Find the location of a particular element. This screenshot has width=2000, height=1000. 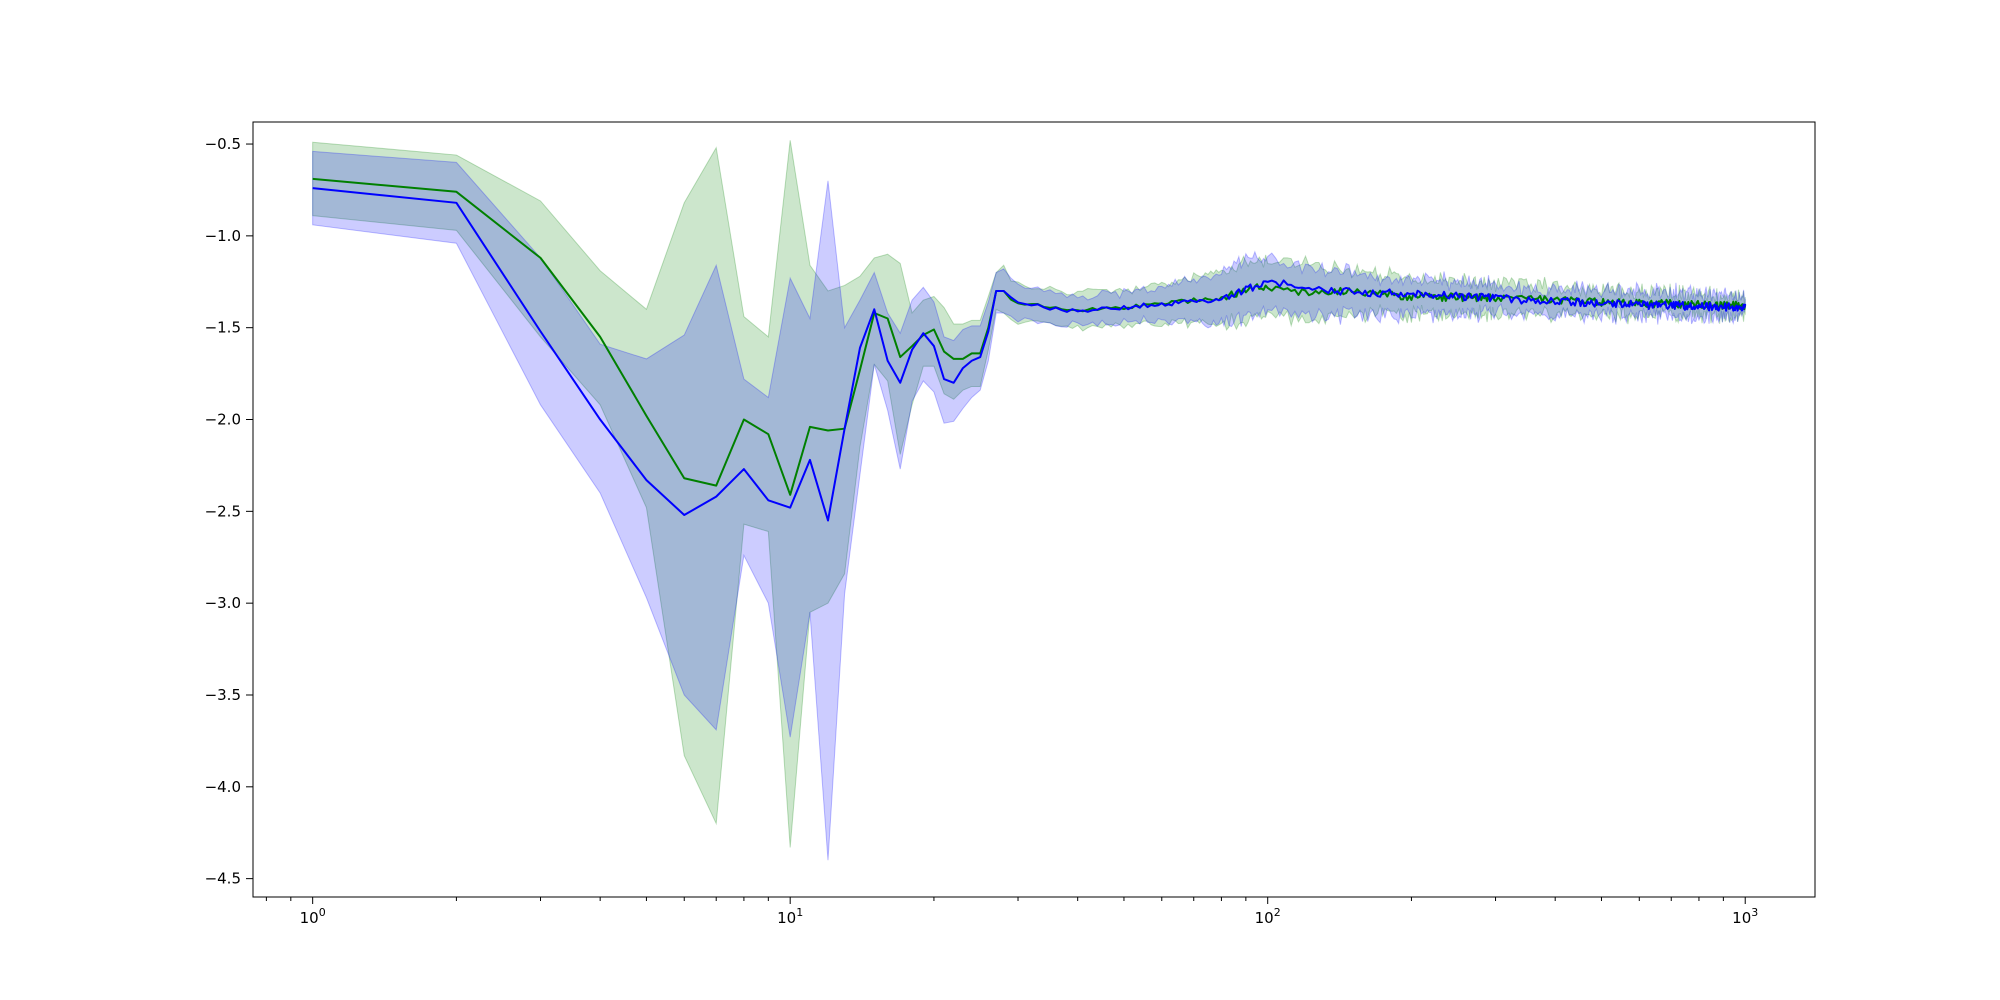

y-tick-label: −3.0 is located at coordinates (223, 603).